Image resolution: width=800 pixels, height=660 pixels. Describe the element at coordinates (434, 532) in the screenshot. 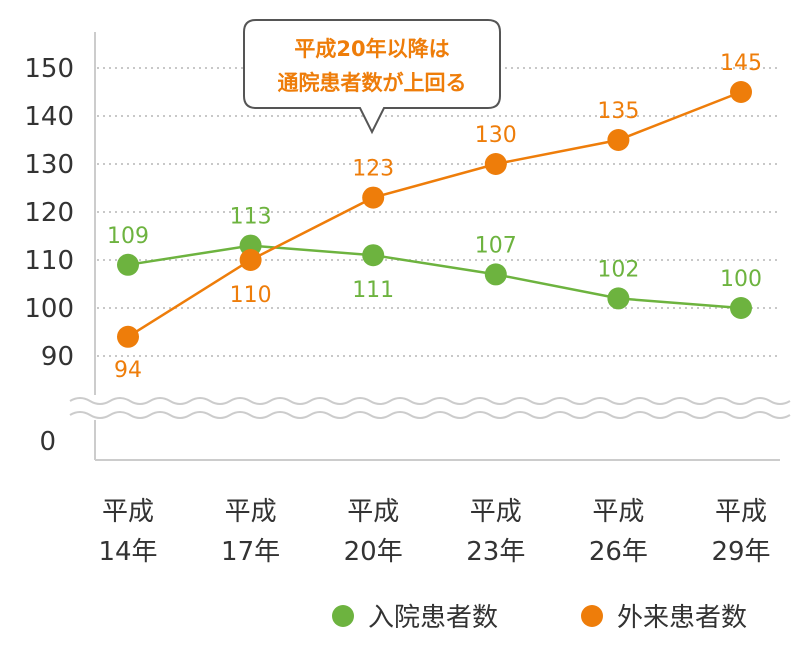

I see `x-tick-labels: 平成 14年 平成 17年 平成 20年 平成 23年 平成 26年 平成 29年` at that location.